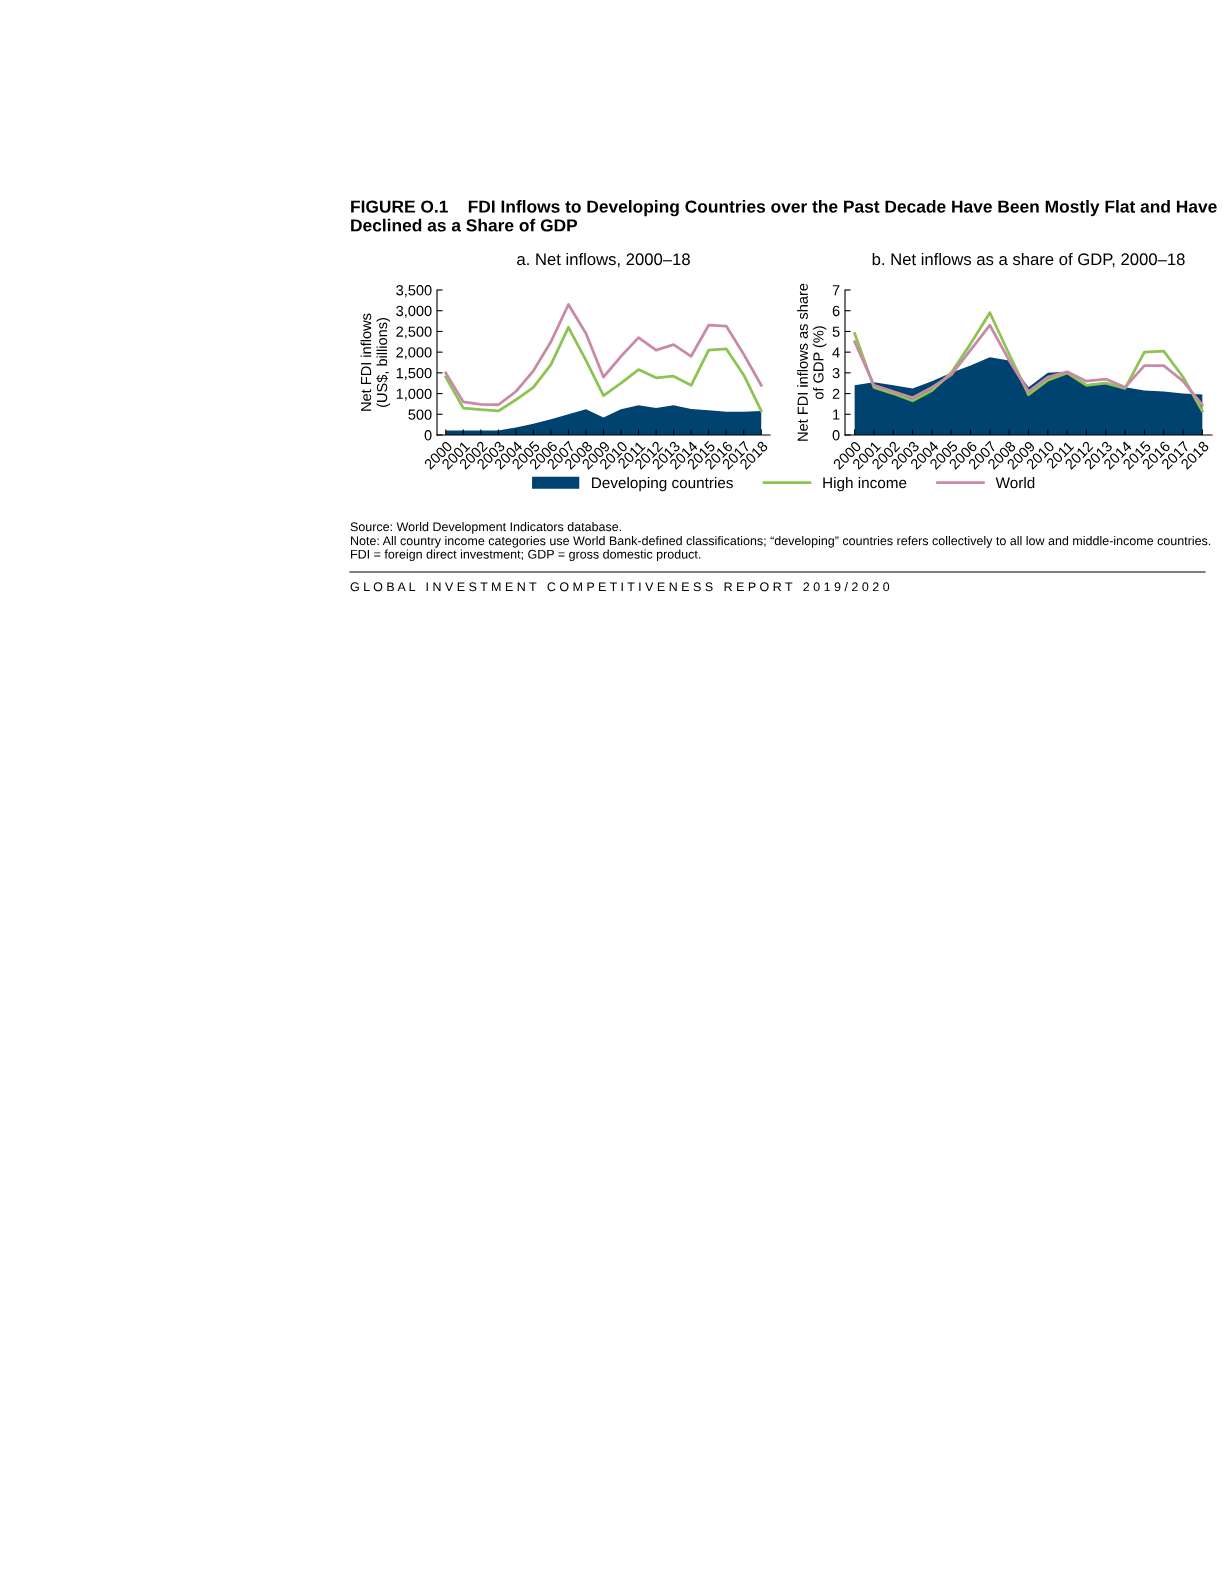 Image resolution: width=1225 pixels, height=1585 pixels. I want to click on y-tick-label: 1,500, so click(414, 374).